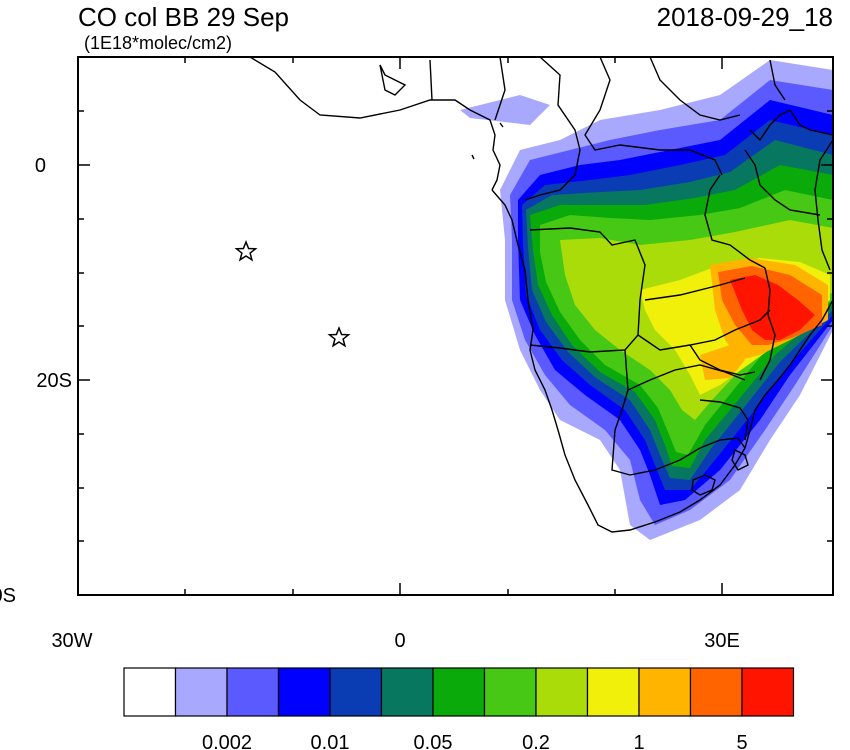  Describe the element at coordinates (292, 293) in the screenshot. I see `station-markers` at that location.